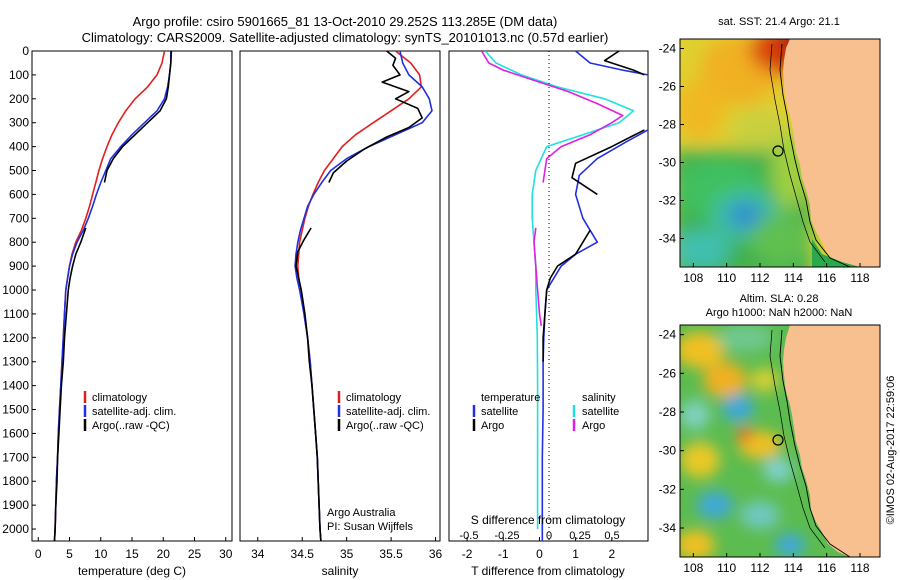  What do you see at coordinates (579, 536) in the screenshot?
I see `s-tick-label: 0.25` at bounding box center [579, 536].